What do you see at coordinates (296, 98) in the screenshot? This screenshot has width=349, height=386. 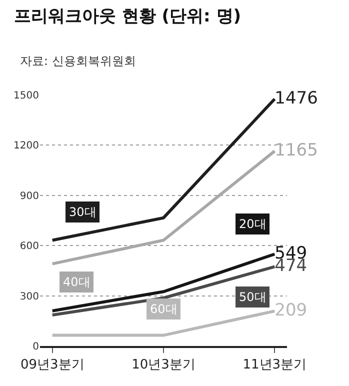 I see `data-label: 1476` at bounding box center [296, 98].